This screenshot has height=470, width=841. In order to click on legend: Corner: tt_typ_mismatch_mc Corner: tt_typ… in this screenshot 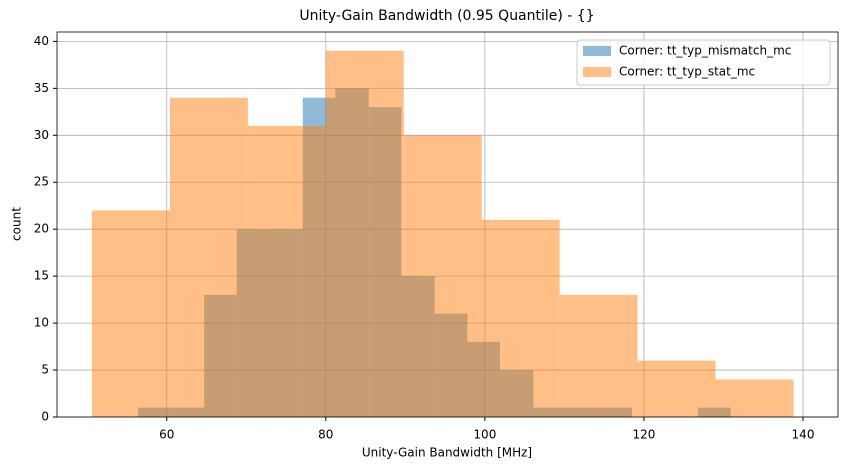, I will do `click(703, 62)`.